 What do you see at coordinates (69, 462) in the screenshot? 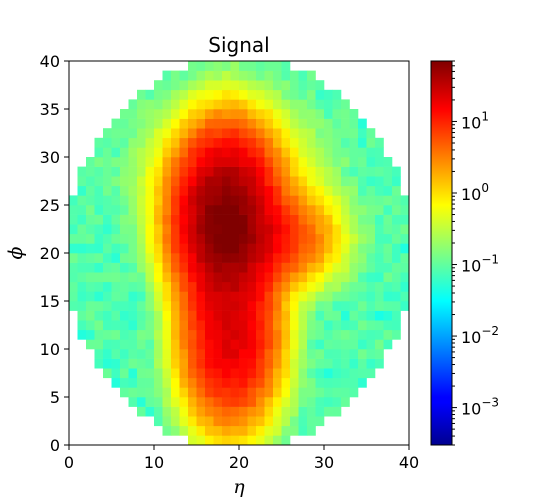
I see `x-tick-label: 0` at bounding box center [69, 462].